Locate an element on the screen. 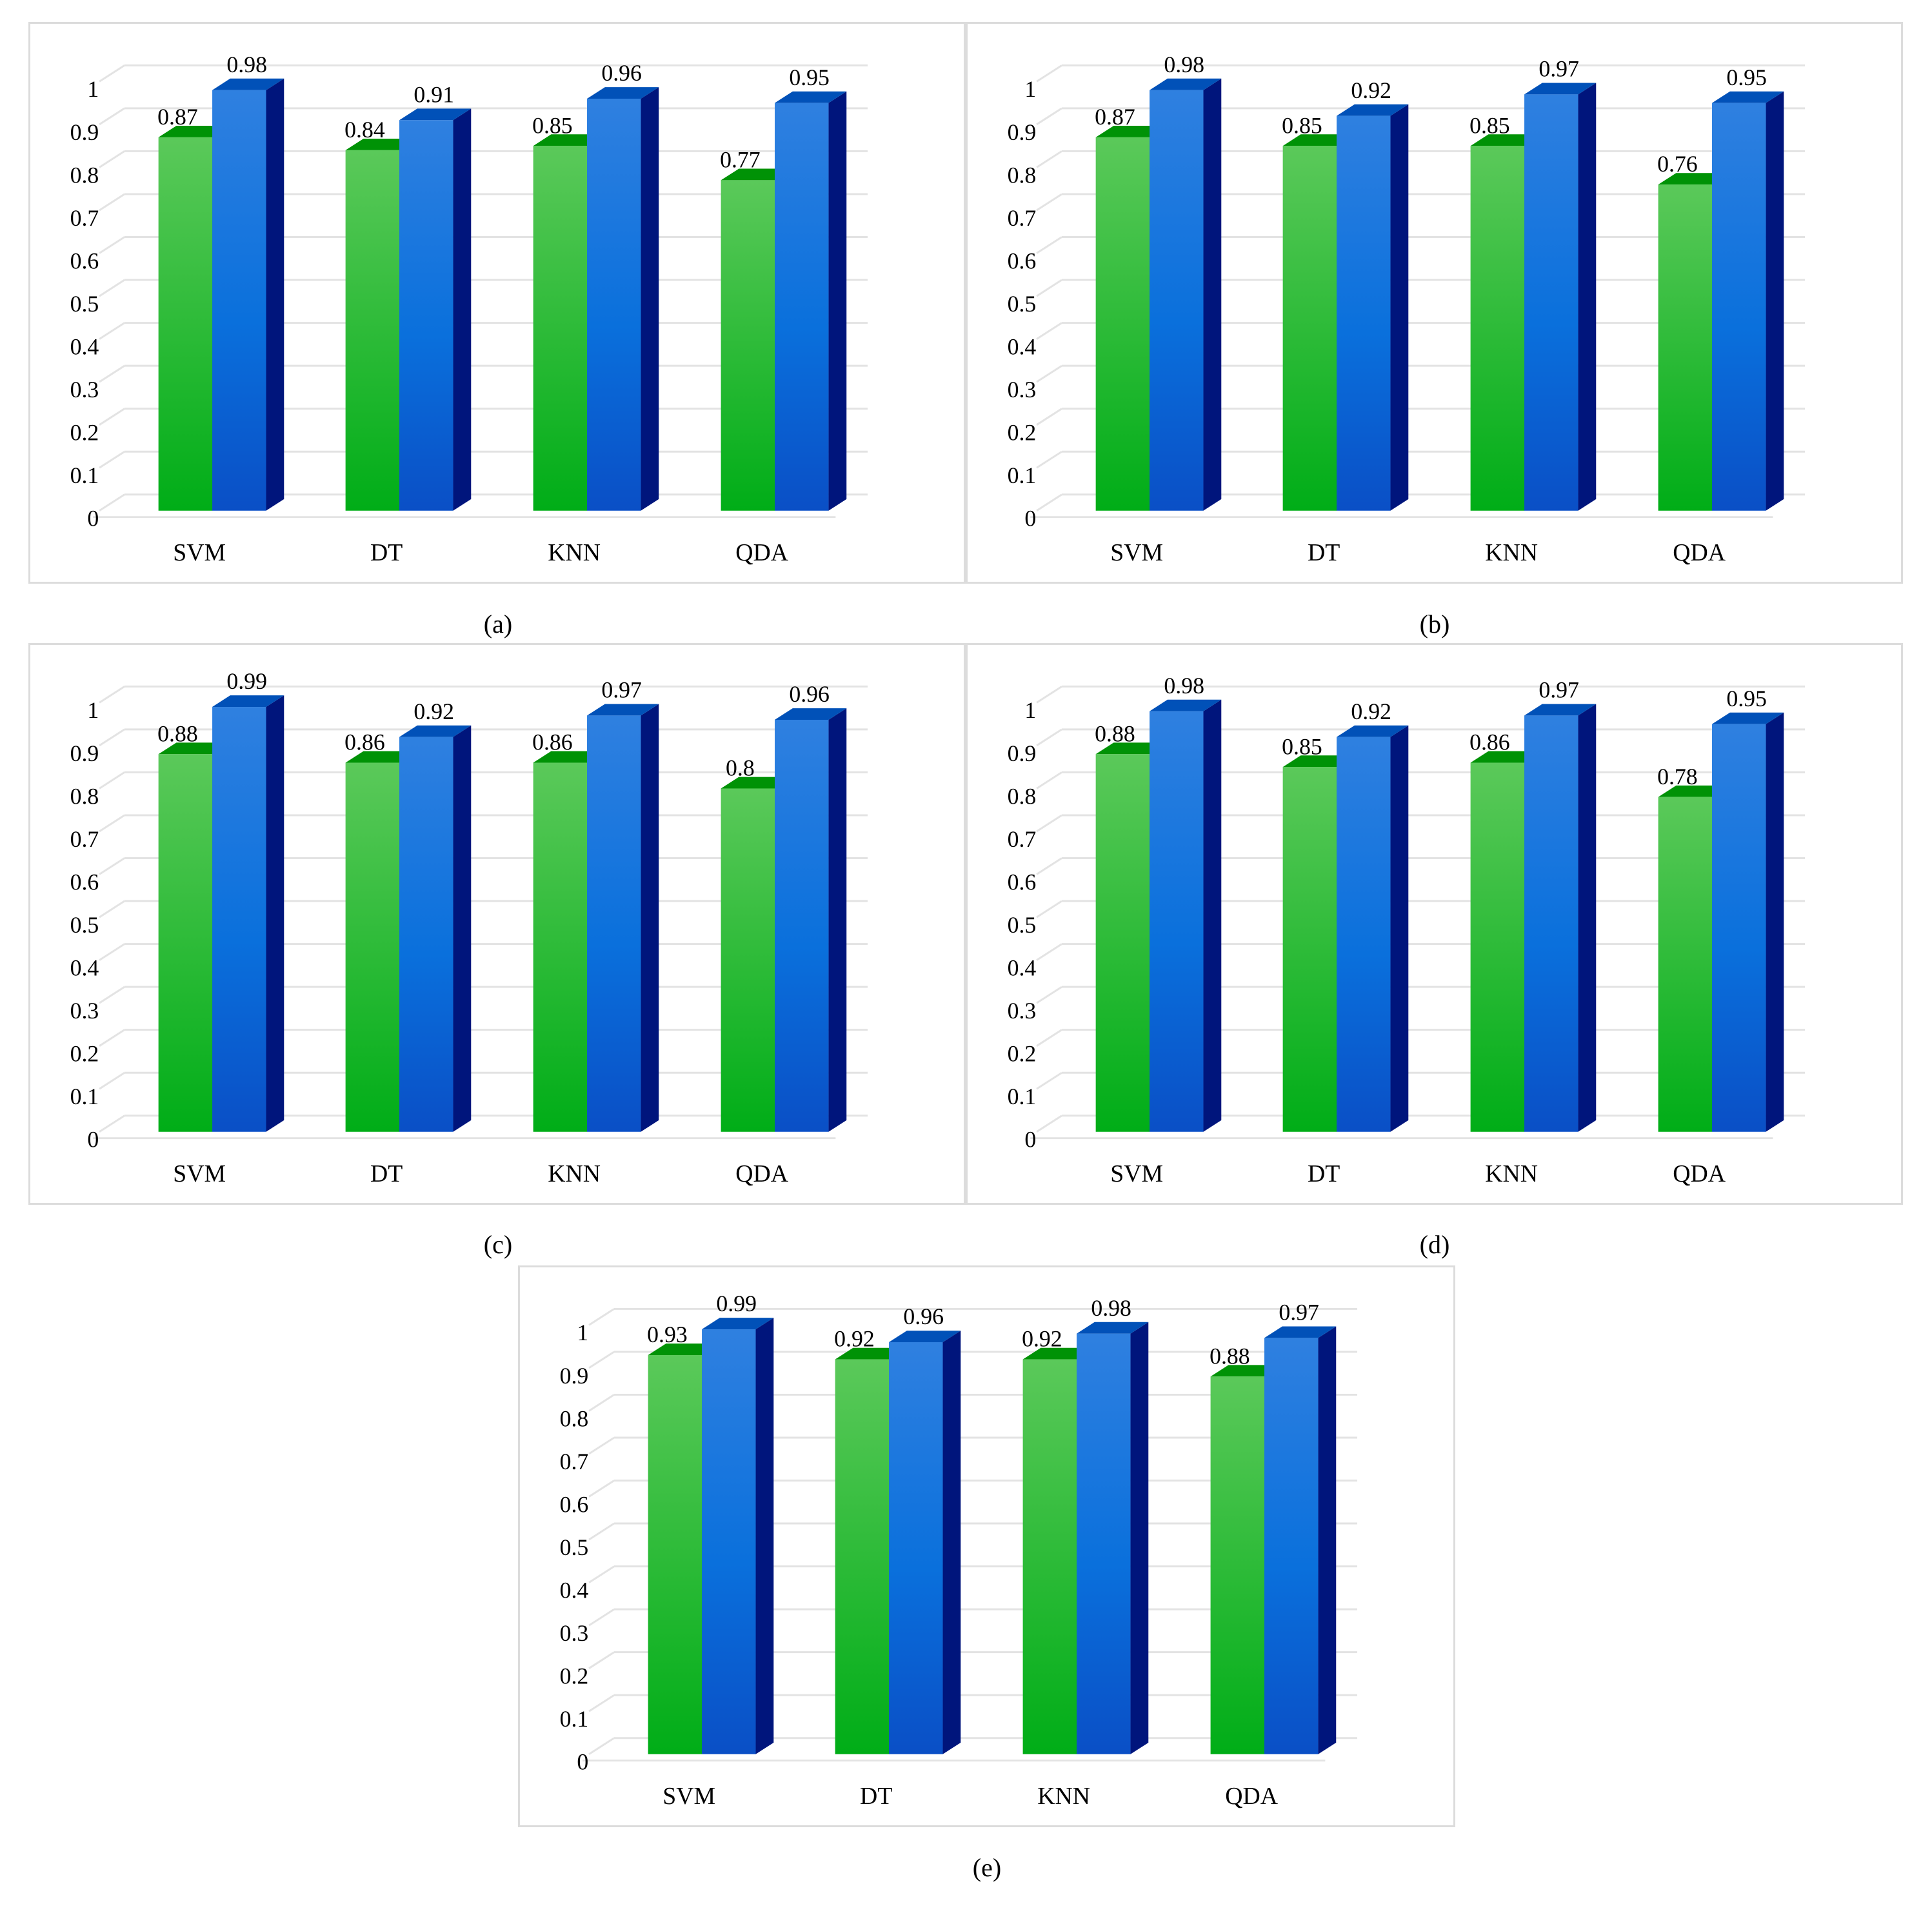 Image resolution: width=1932 pixels, height=1913 pixels. data-label: 0.87 is located at coordinates (1115, 117).